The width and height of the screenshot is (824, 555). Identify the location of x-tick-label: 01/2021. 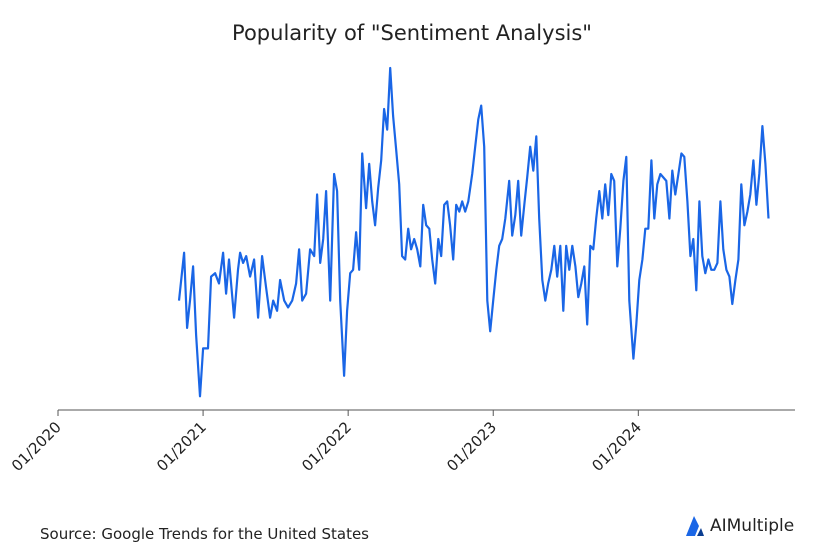
(181, 446).